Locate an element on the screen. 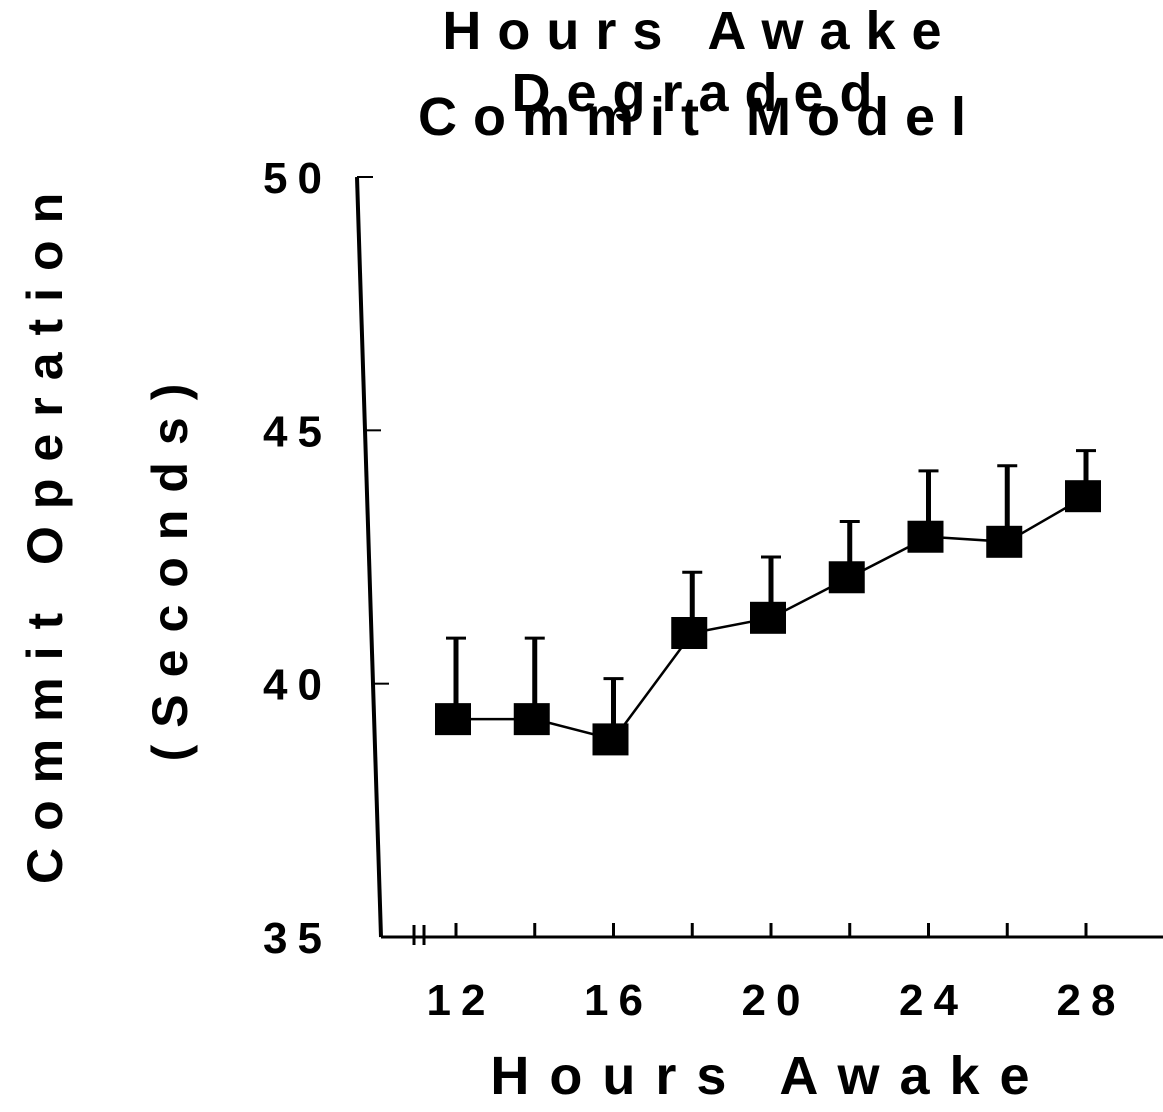 The image size is (1163, 1112). y-tick-label-40: 40 is located at coordinates (297, 685).